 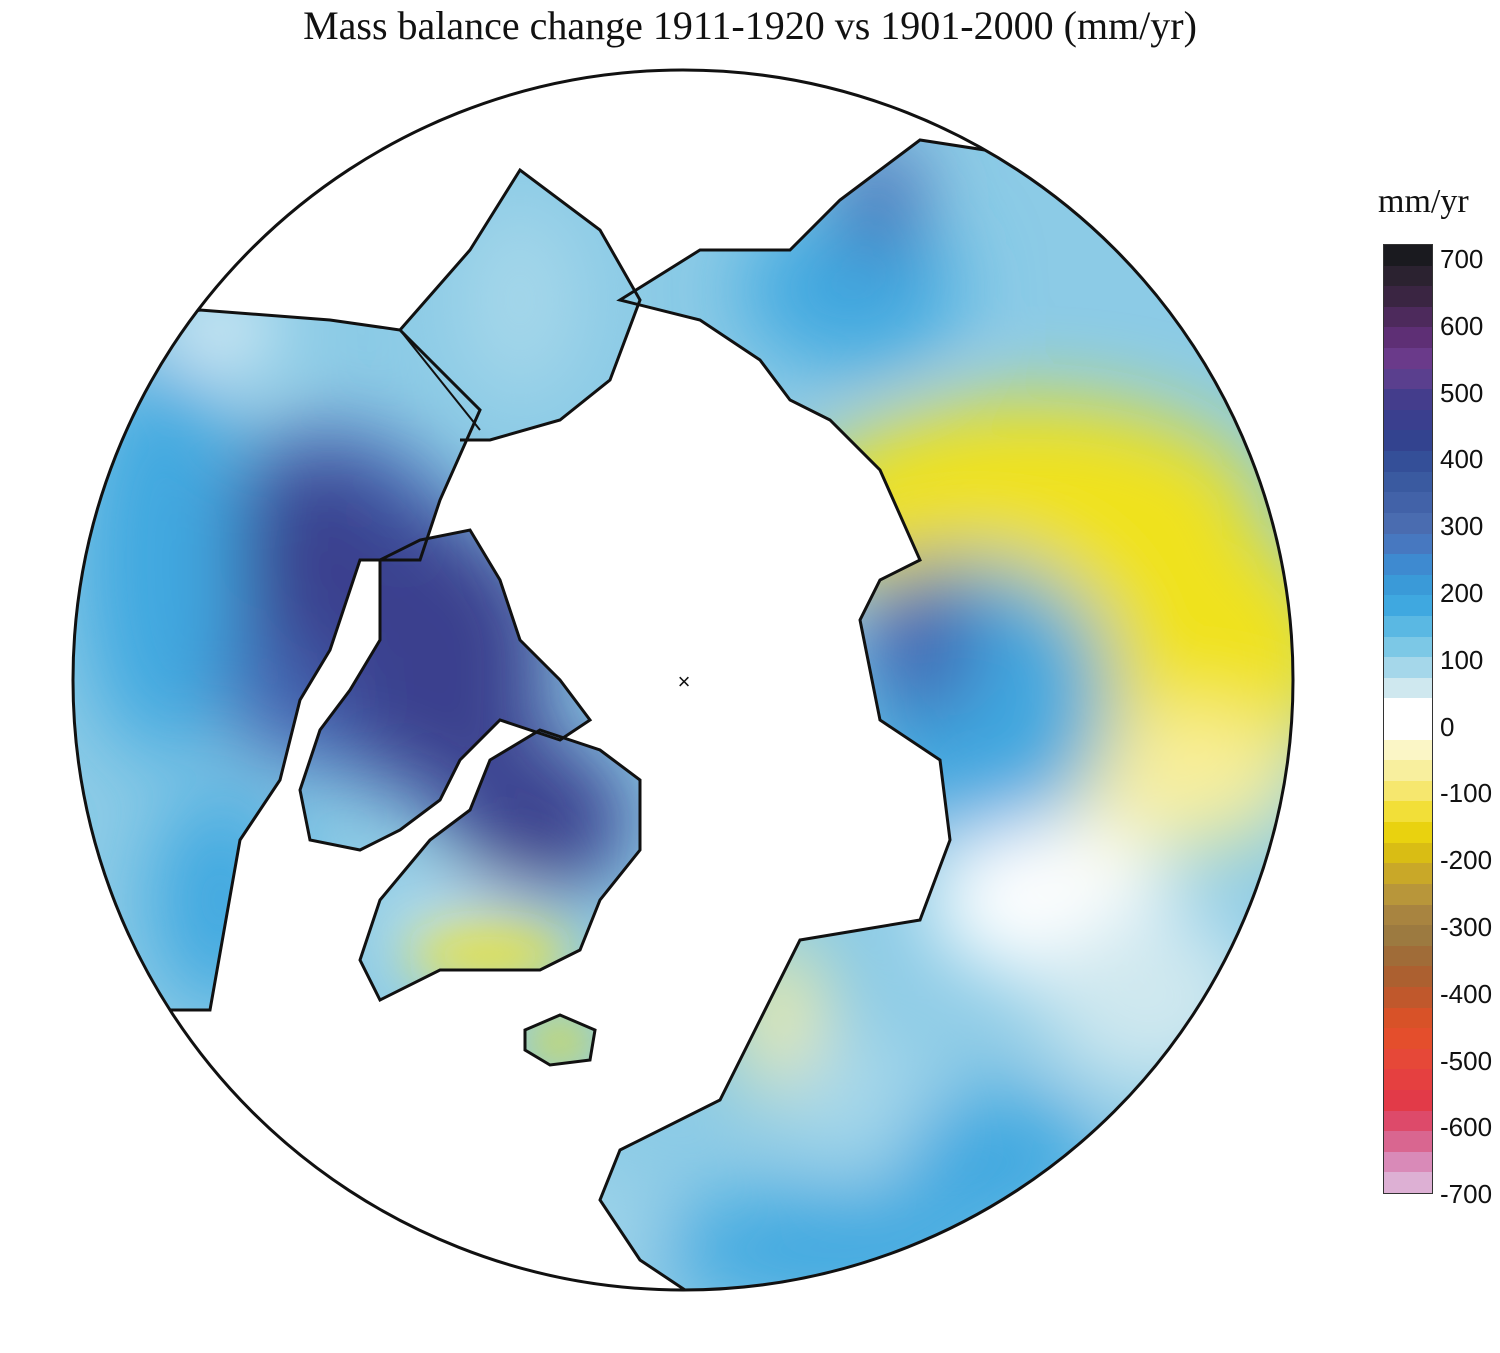 What do you see at coordinates (1466, 1060) in the screenshot?
I see `colorbar-tick-label: -500` at bounding box center [1466, 1060].